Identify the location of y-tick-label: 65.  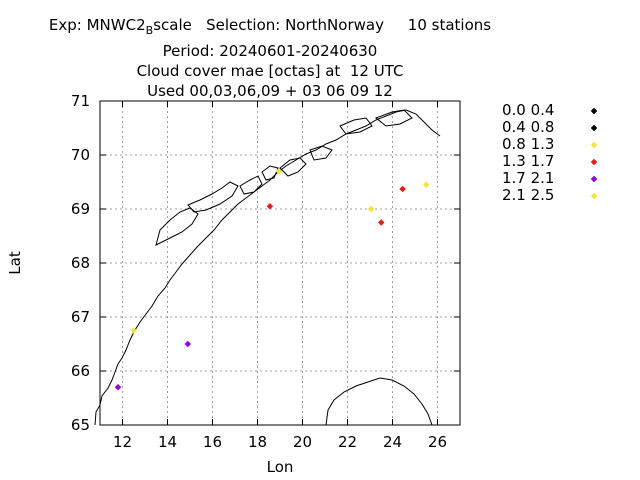
(80, 425).